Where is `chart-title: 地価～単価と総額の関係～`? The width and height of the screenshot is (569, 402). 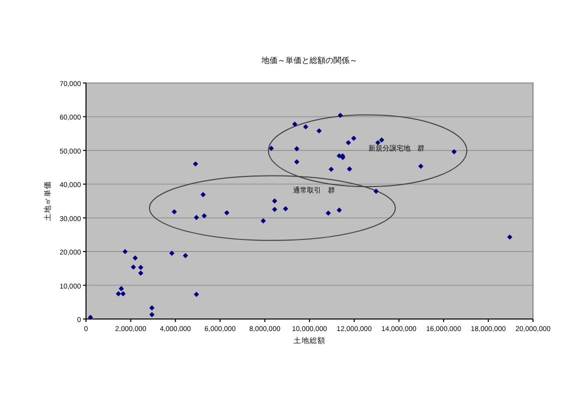 chart-title: 地価～単価と総額の関係～ is located at coordinates (309, 60).